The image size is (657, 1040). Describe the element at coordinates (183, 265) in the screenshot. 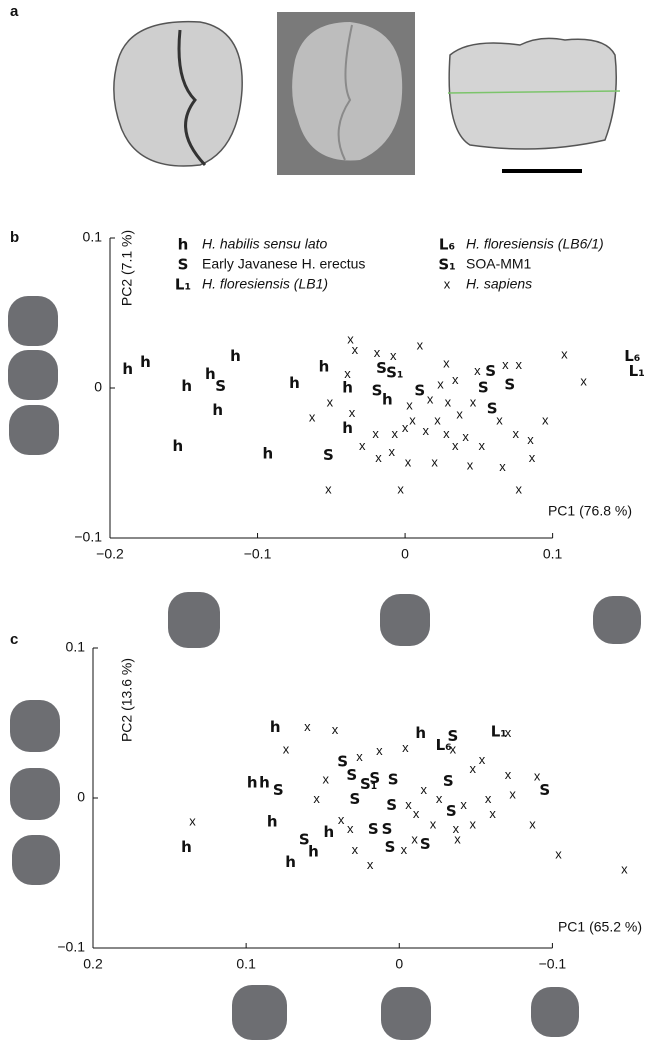

I see `legend-symbol: S` at that location.